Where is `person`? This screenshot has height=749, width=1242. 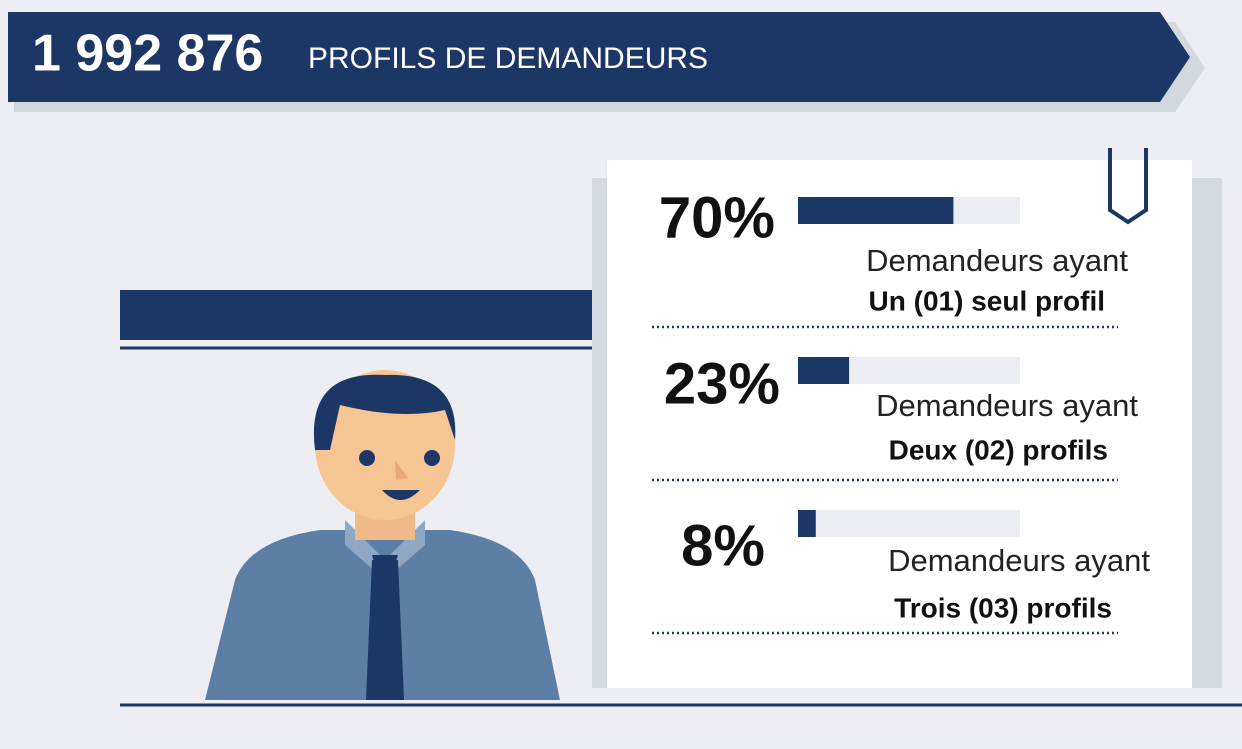 person is located at coordinates (382, 535).